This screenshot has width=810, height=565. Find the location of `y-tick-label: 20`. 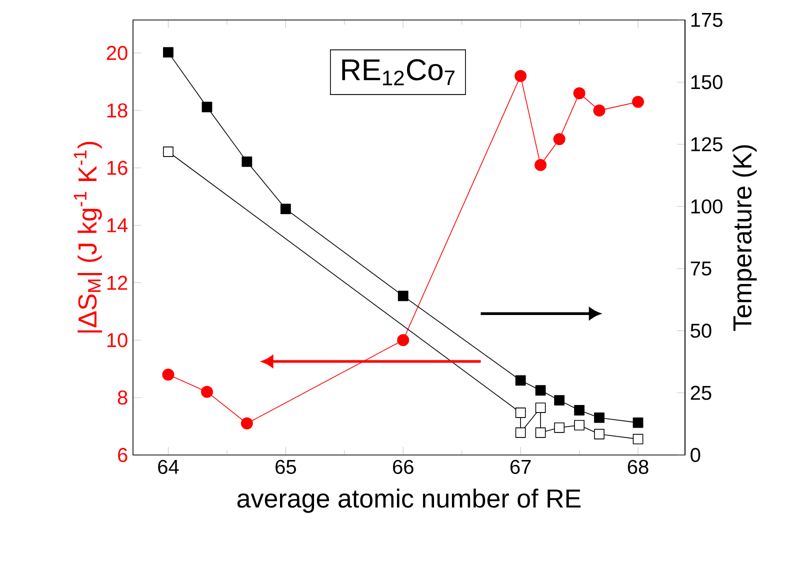

y-tick-label: 20 is located at coordinates (117, 53).